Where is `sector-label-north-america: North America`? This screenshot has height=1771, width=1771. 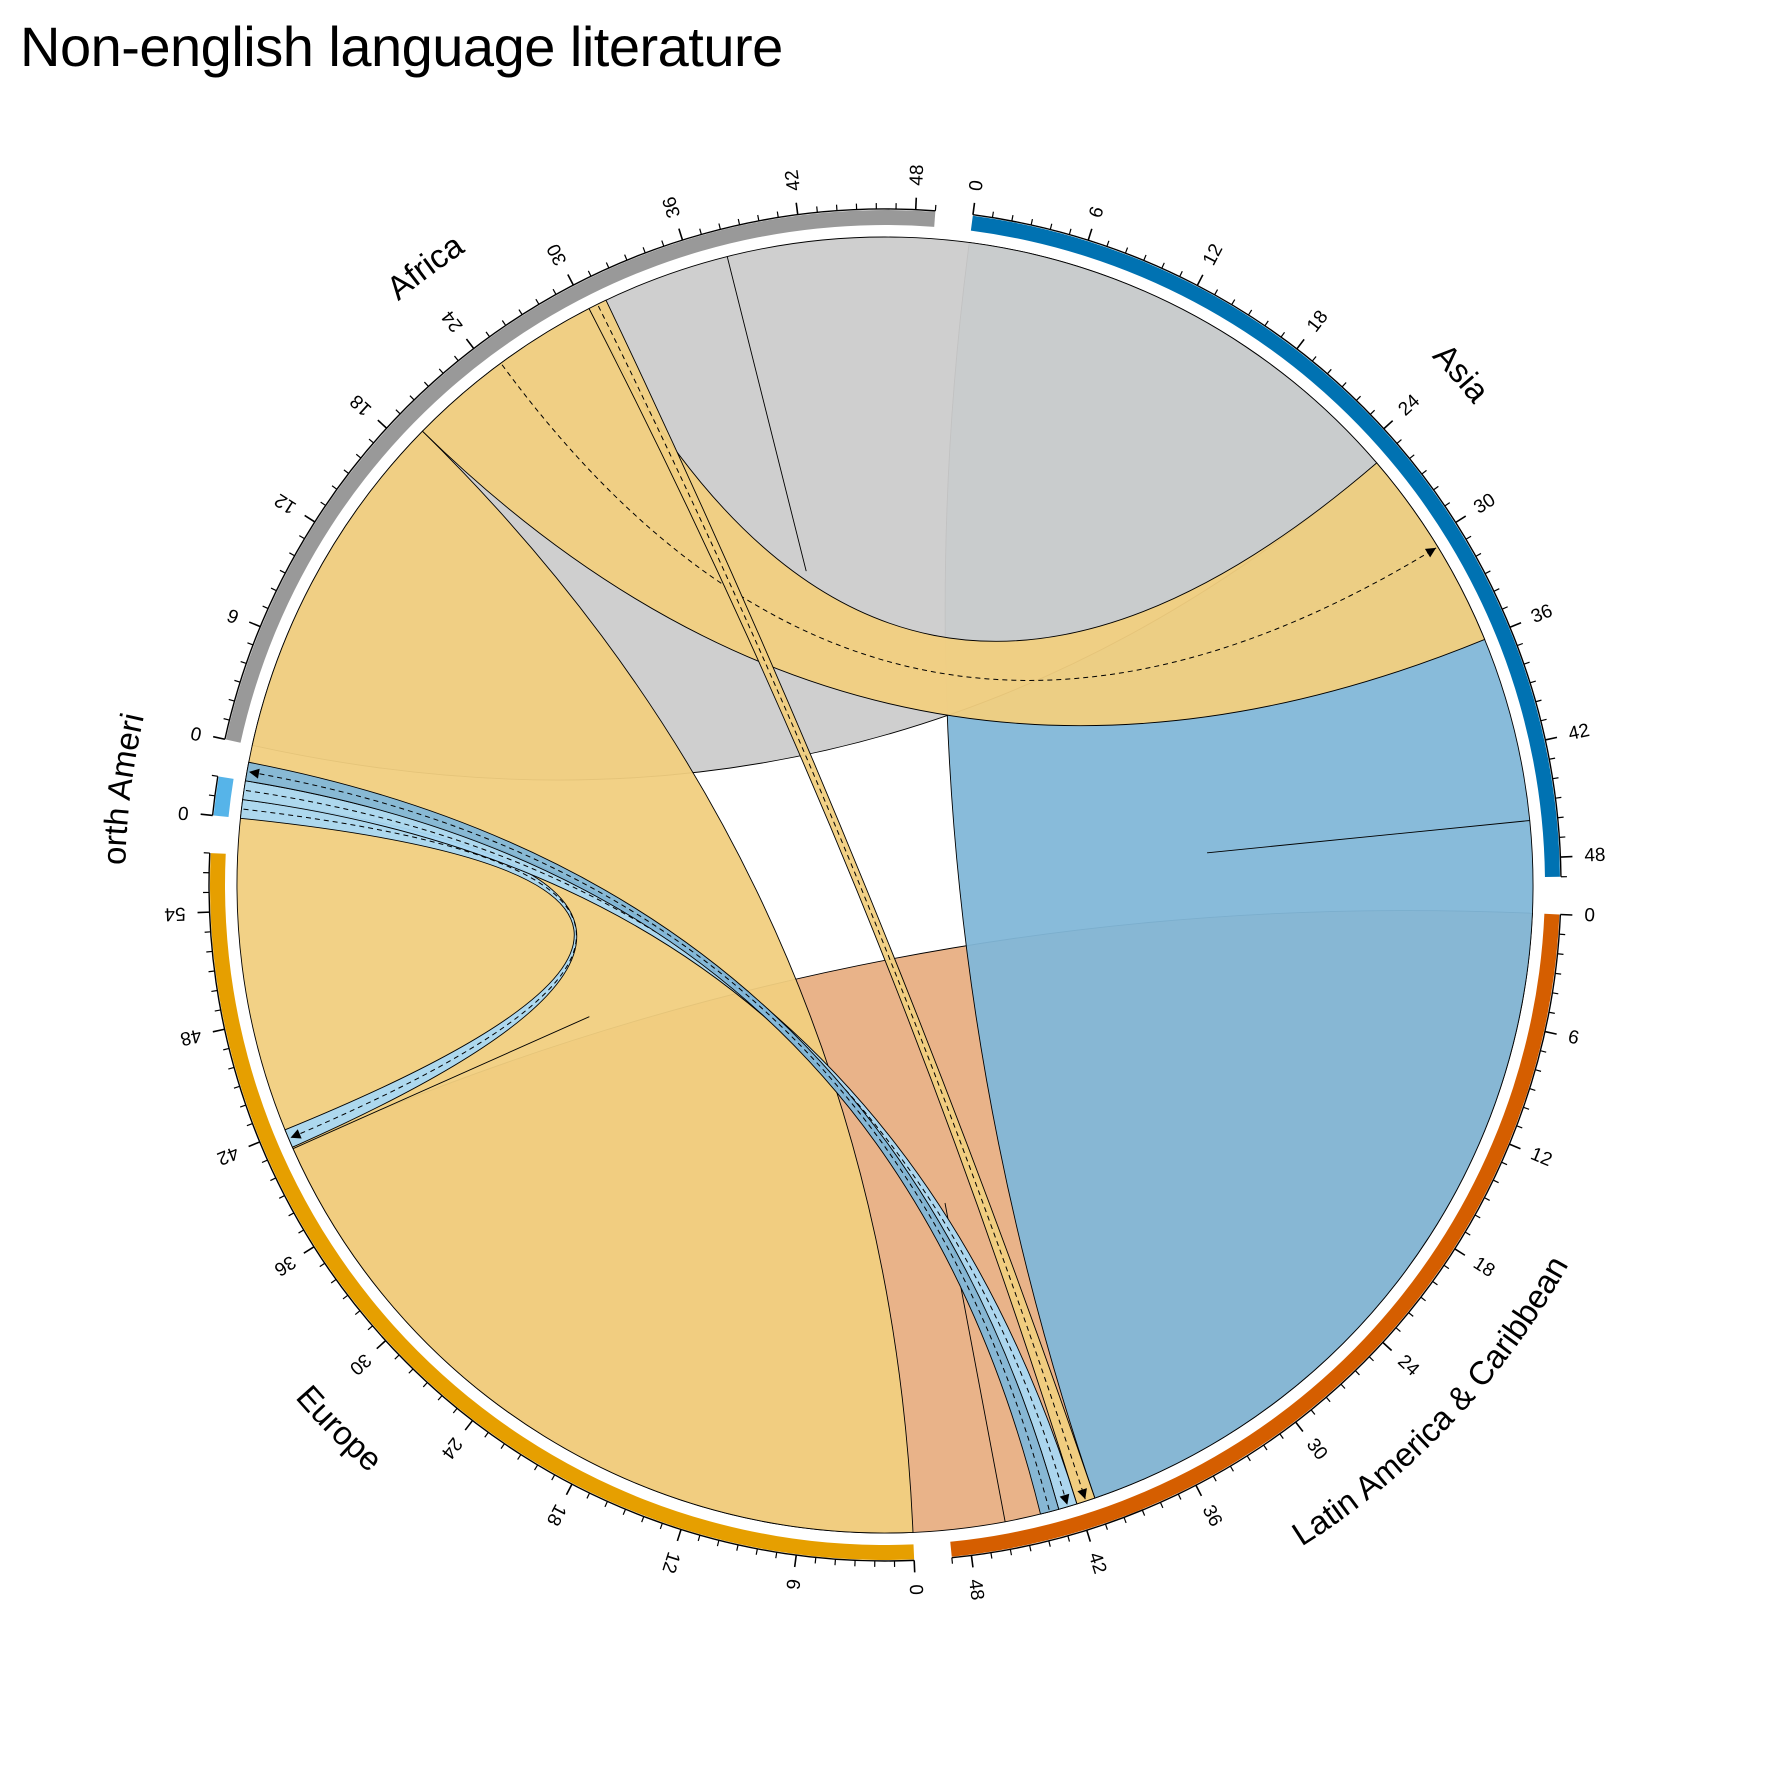 sector-label-north-america: North America is located at coordinates (75, 432).